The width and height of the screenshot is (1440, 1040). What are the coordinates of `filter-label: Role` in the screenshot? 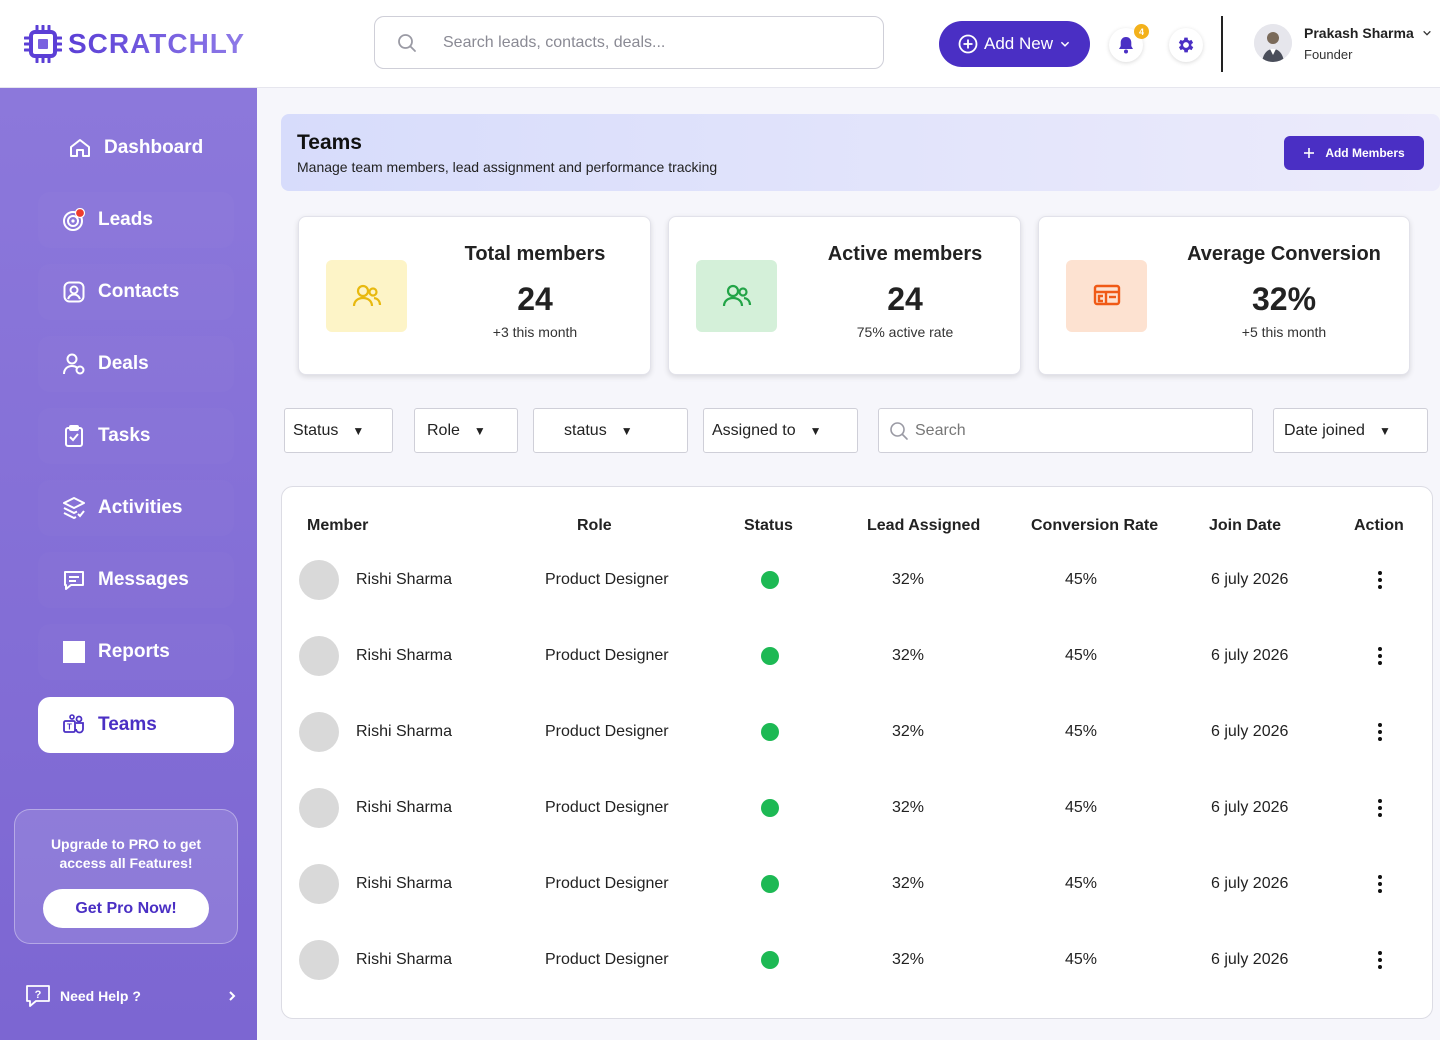 It's located at (443, 430).